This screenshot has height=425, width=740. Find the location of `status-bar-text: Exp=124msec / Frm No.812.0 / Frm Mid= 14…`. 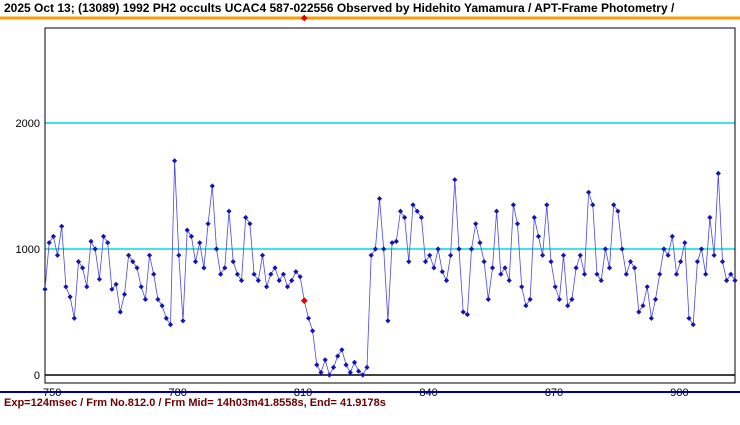

status-bar-text: Exp=124msec / Frm No.812.0 / Frm Mid= 14… is located at coordinates (195, 403).